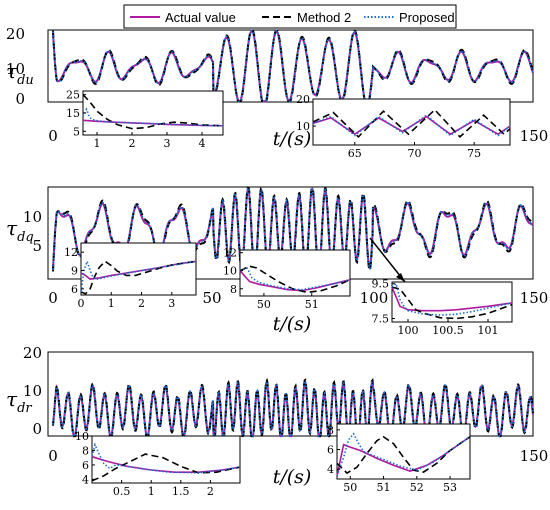 The height and width of the screenshot is (510, 550). I want to click on panel-3-inset-2-xtick-label: 51, so click(384, 487).